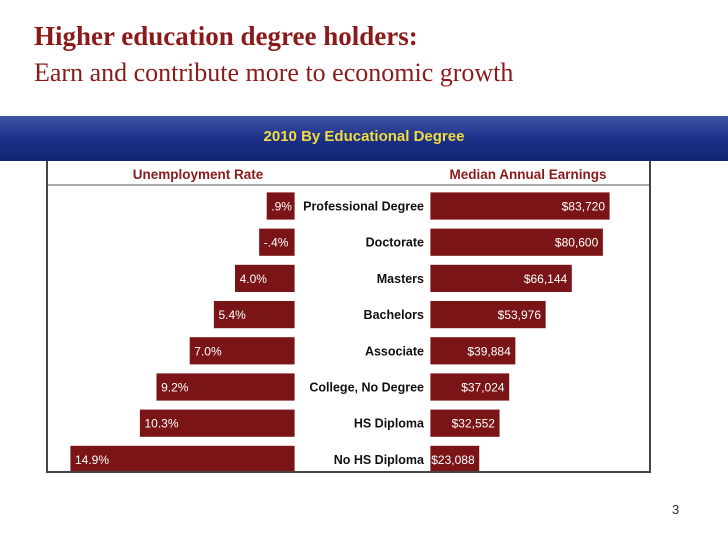  Describe the element at coordinates (161, 424) in the screenshot. I see `unemployment-label-hs-diploma: 10.3%` at that location.